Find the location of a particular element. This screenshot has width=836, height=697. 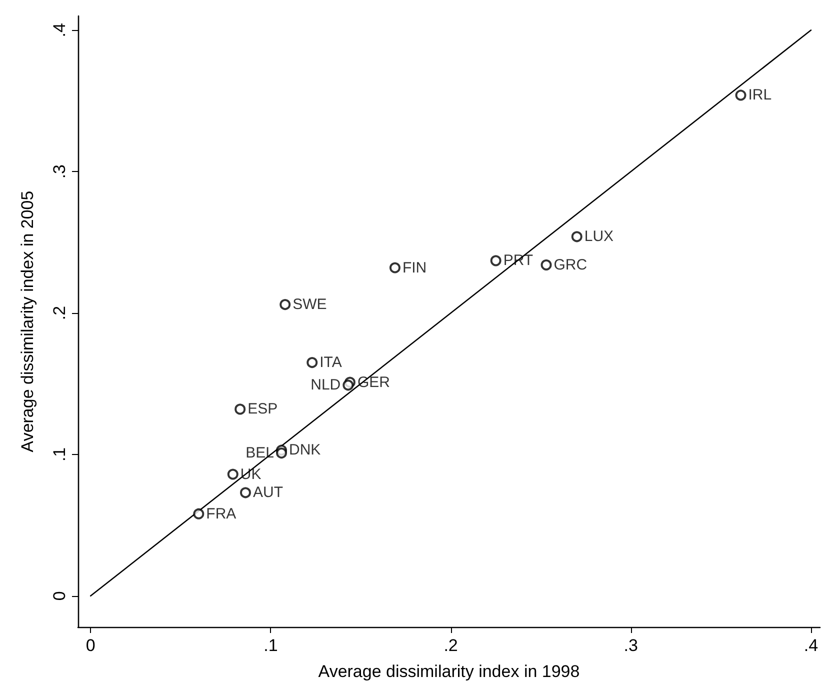

x-tick-label: .4 is located at coordinates (811, 645).